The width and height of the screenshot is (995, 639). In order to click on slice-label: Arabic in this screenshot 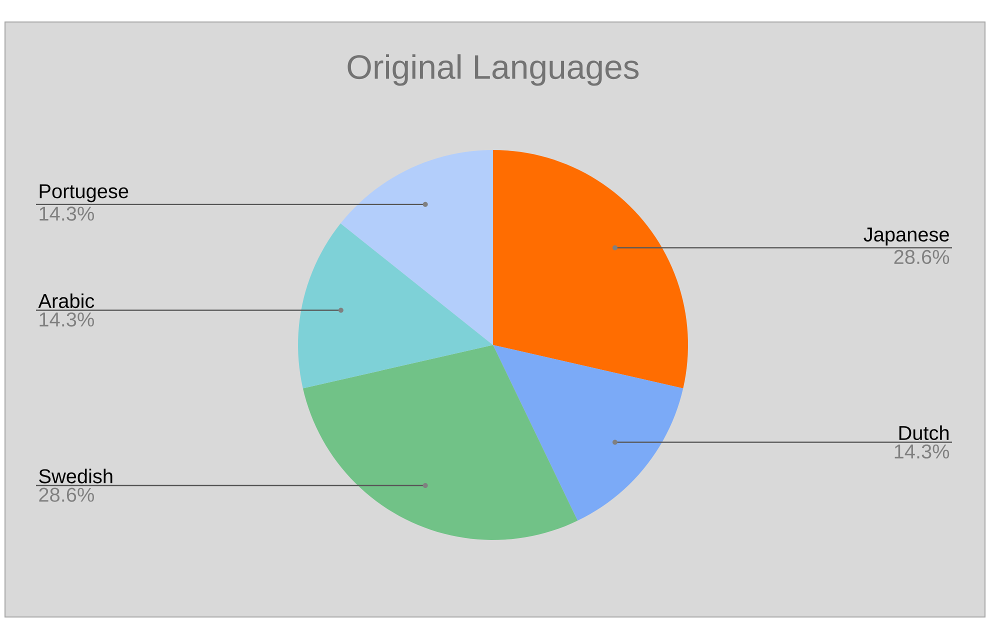, I will do `click(66, 300)`.